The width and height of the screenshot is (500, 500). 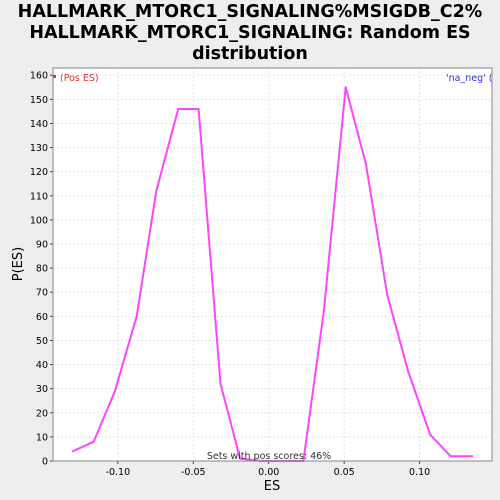 What do you see at coordinates (272, 486) in the screenshot?
I see `x-axis-label: ES` at bounding box center [272, 486].